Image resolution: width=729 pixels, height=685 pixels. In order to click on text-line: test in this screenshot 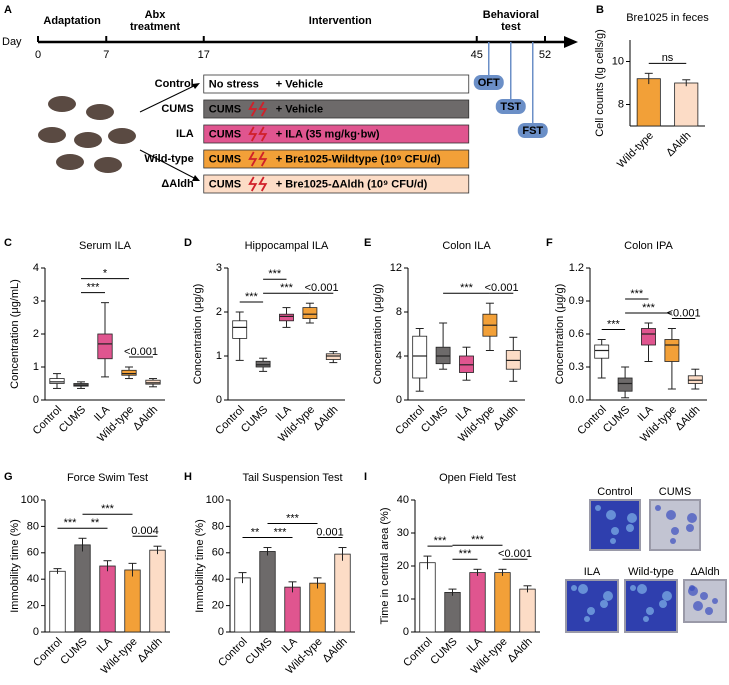, I will do `click(511, 27)`.